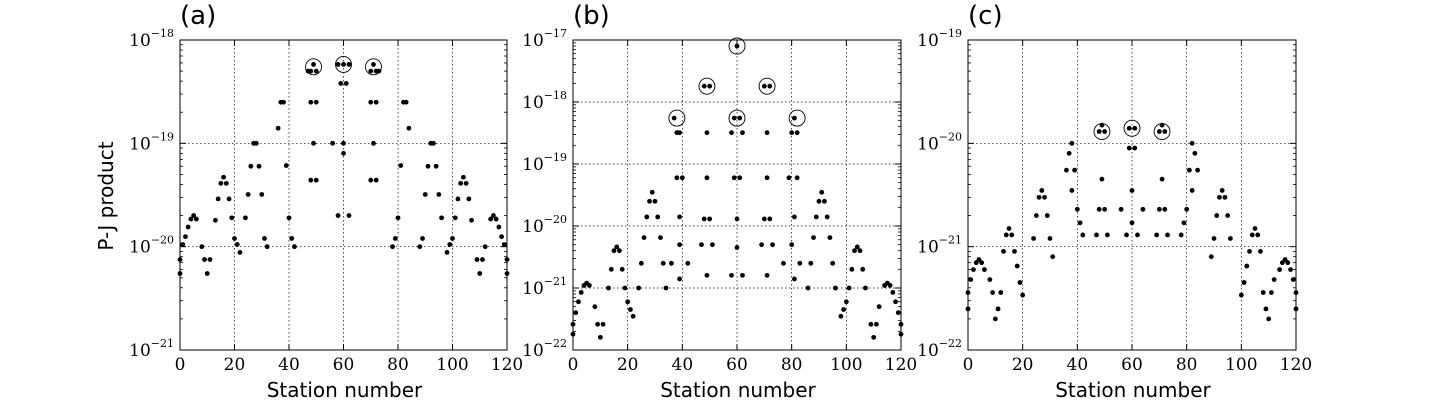 This screenshot has height=400, width=1440. Describe the element at coordinates (345, 389) in the screenshot. I see `x-axis-label: Station number` at that location.